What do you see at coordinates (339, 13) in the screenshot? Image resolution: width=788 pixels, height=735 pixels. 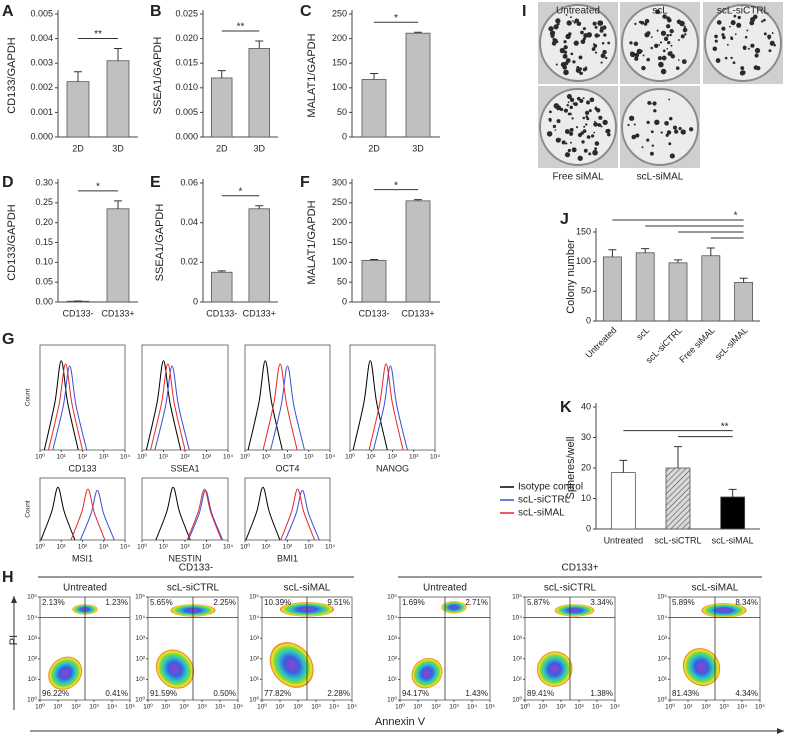 I see `y-tick-label: 250` at bounding box center [339, 13].